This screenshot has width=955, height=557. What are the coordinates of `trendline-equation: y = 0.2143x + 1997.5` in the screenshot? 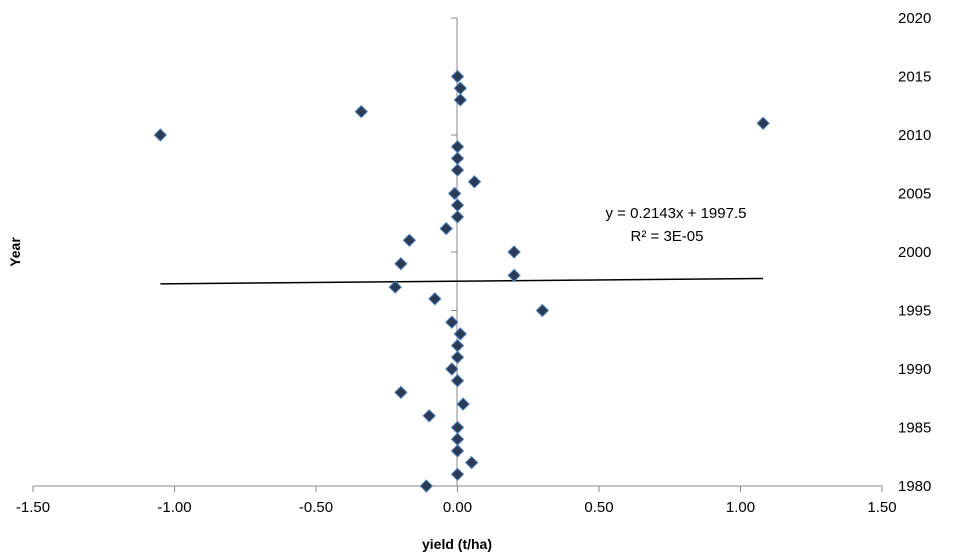 It's located at (676, 213).